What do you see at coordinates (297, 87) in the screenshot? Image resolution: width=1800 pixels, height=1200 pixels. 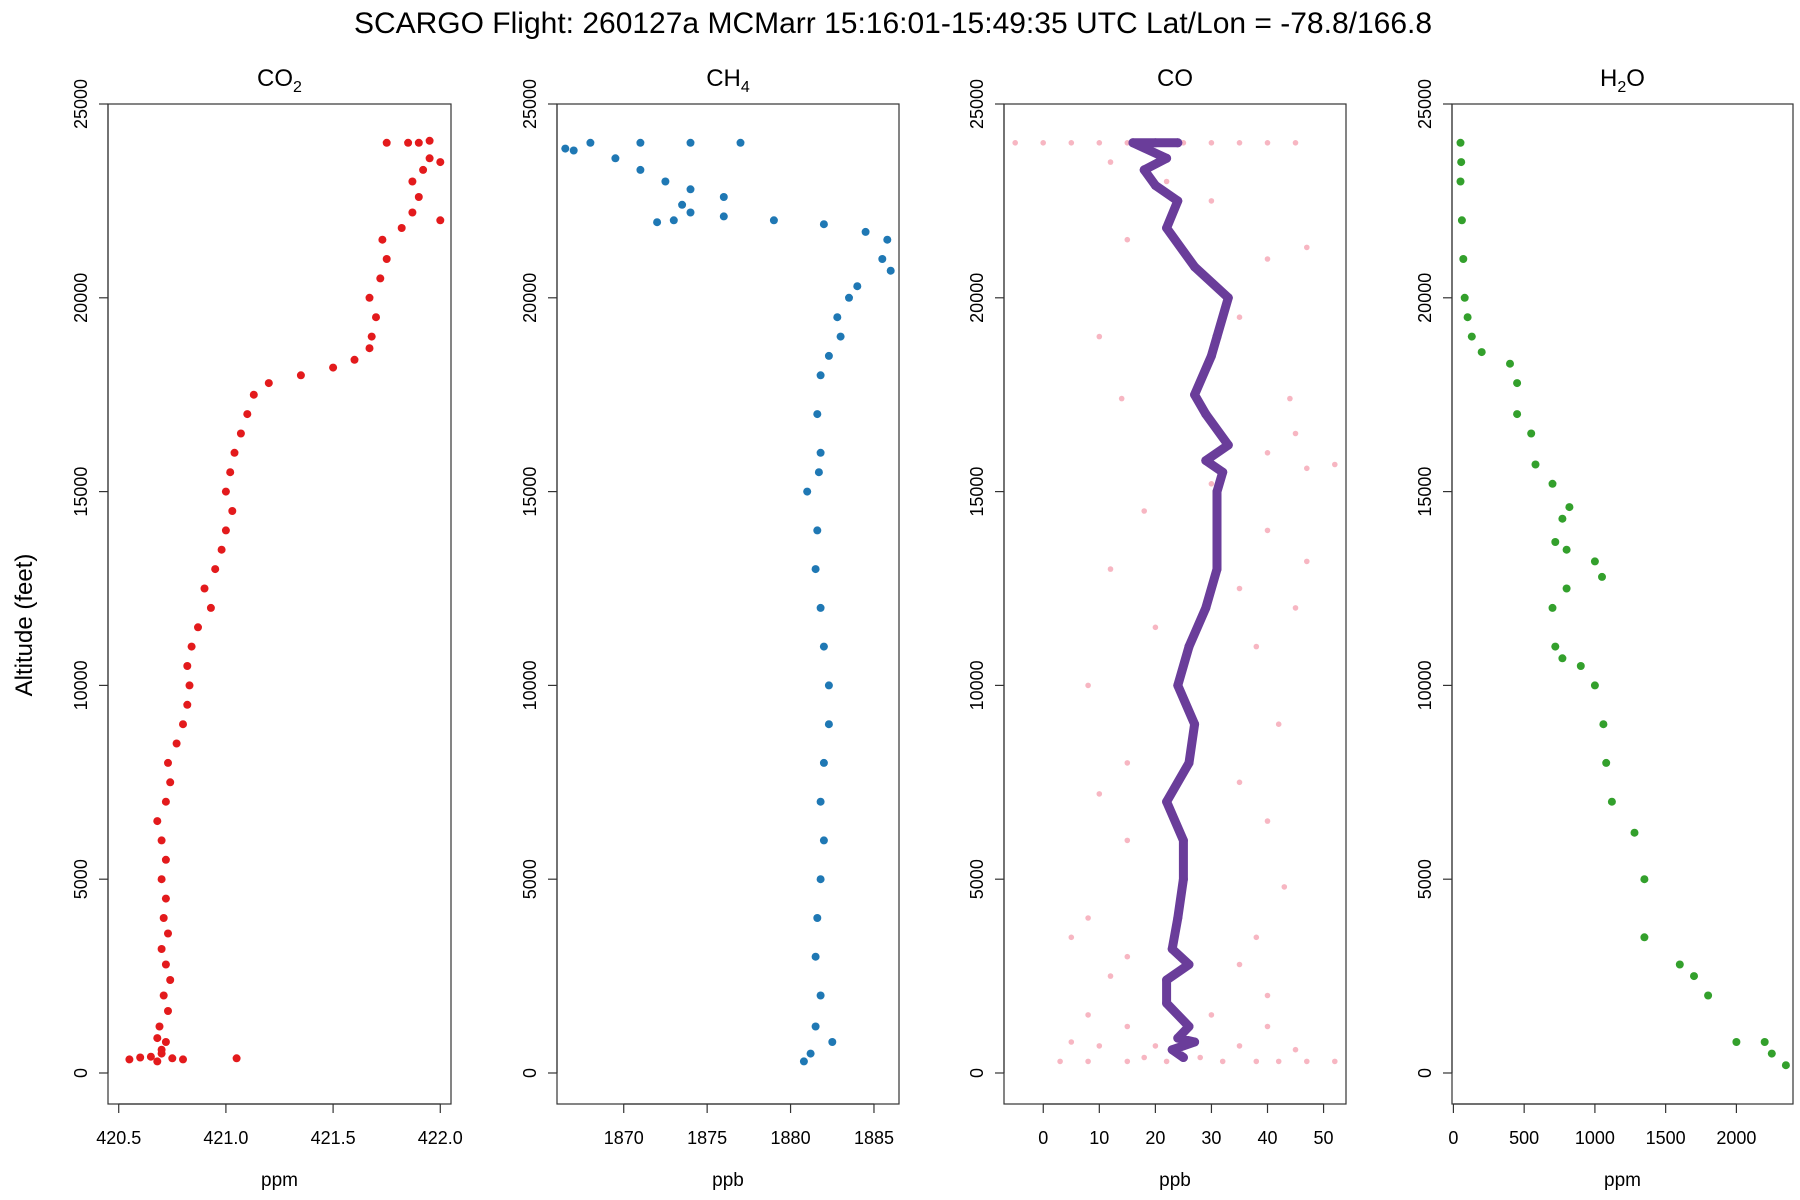 I see `panel-title-subscript: 2` at bounding box center [297, 87].